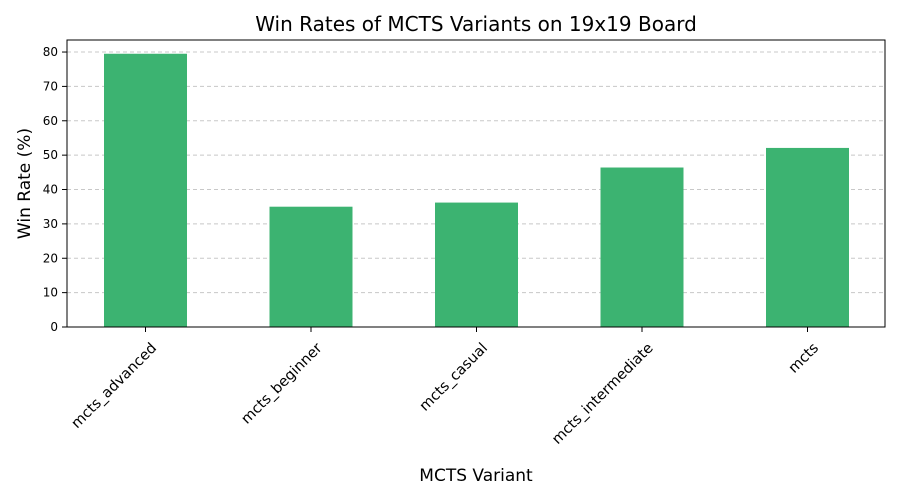  I want to click on y-tick-label: 40, so click(50, 190).